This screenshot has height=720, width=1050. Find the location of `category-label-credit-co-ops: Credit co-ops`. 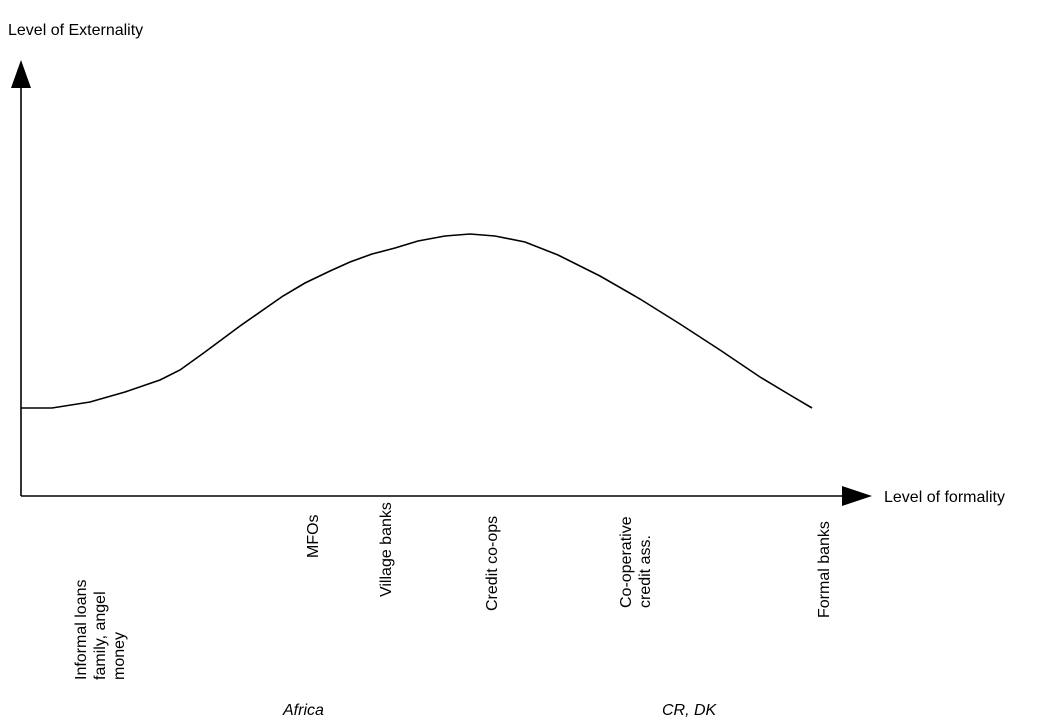

category-label-credit-co-ops: Credit co-ops is located at coordinates (492, 563).